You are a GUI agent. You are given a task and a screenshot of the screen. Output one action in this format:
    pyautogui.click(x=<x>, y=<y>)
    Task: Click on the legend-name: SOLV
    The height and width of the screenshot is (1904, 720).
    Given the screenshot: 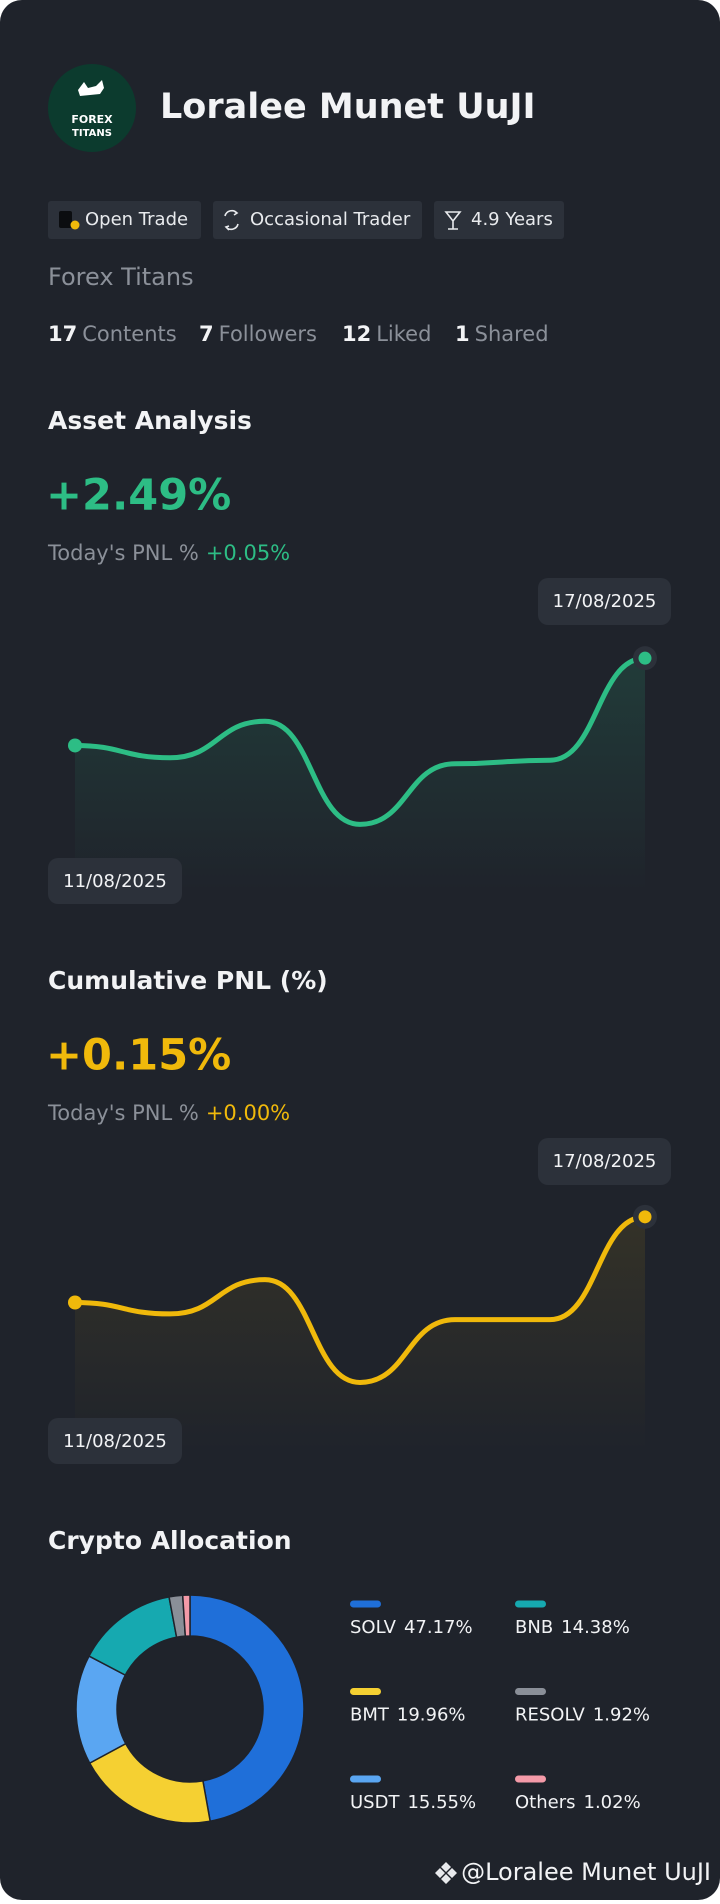 What is the action you would take?
    pyautogui.click(x=373, y=1627)
    